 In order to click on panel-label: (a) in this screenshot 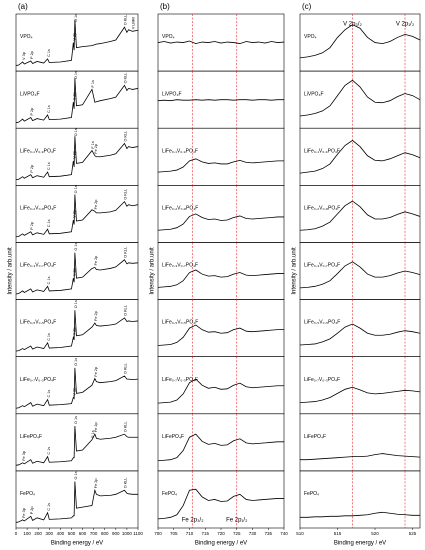, I will do `click(23, 6)`.